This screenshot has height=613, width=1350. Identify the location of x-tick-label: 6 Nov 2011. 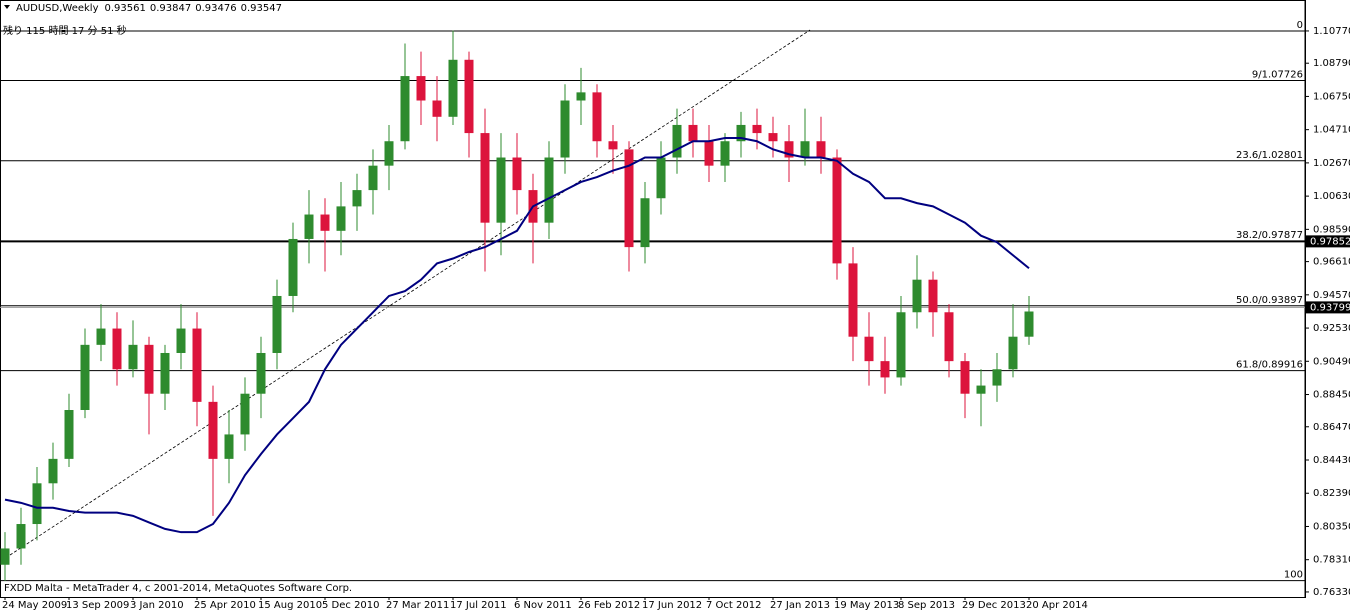
(543, 605).